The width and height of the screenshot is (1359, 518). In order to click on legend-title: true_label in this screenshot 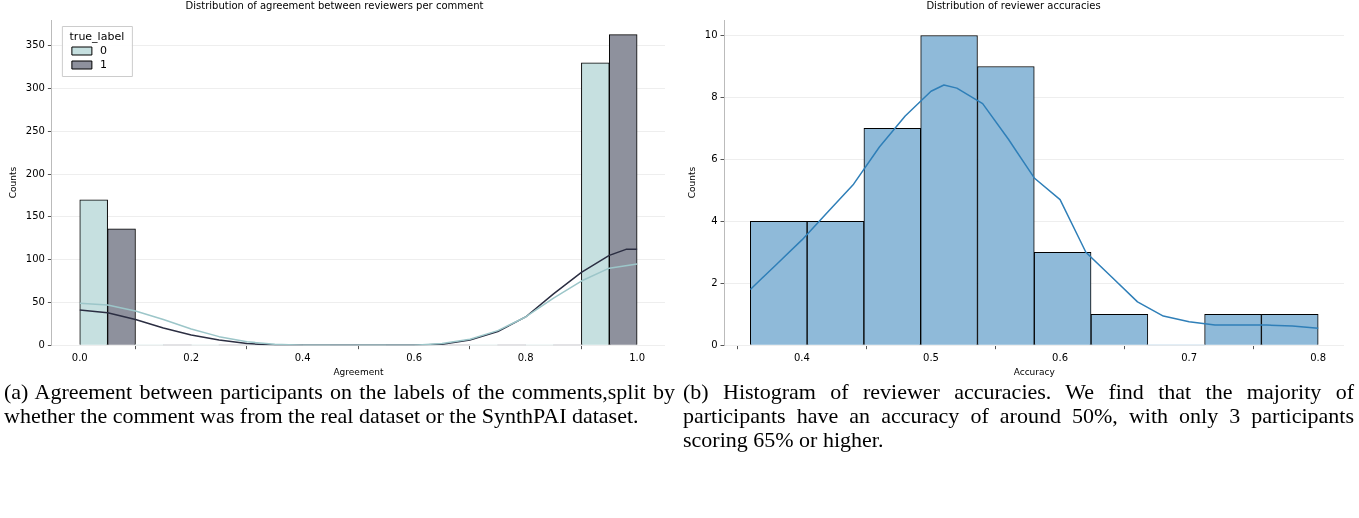, I will do `click(97, 36)`.